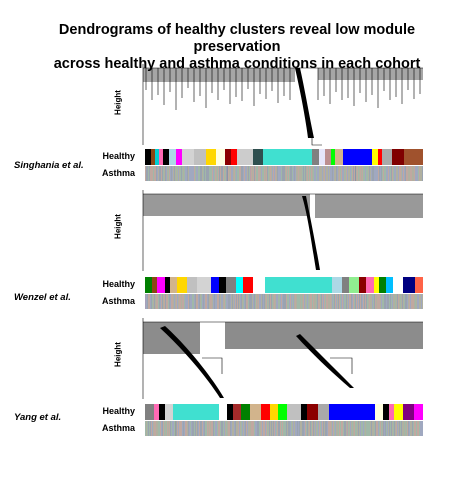 Image resolution: width=474 pixels, height=477 pixels. I want to click on y-axis-label: Height, so click(118, 226).